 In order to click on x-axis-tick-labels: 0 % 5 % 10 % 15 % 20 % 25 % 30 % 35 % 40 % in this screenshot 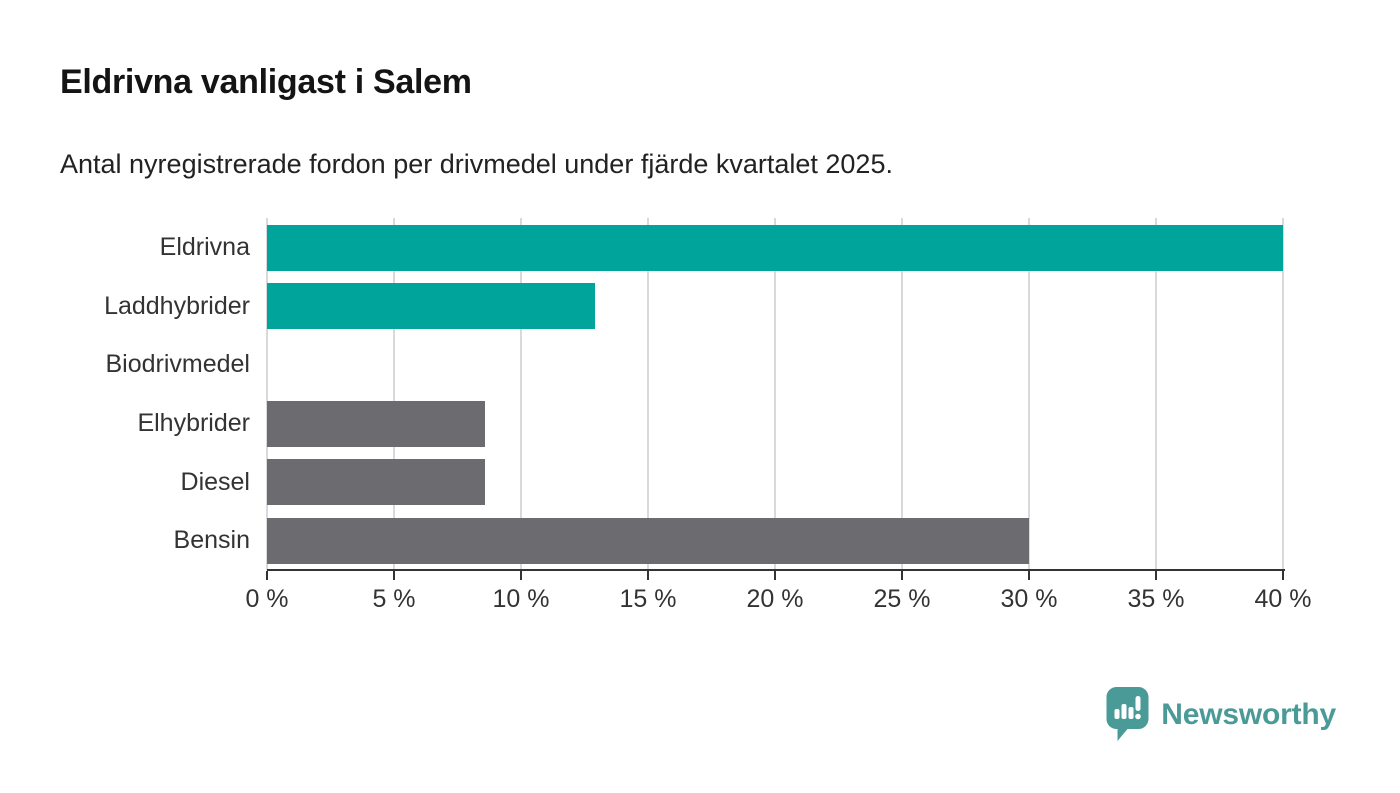, I will do `click(778, 602)`.